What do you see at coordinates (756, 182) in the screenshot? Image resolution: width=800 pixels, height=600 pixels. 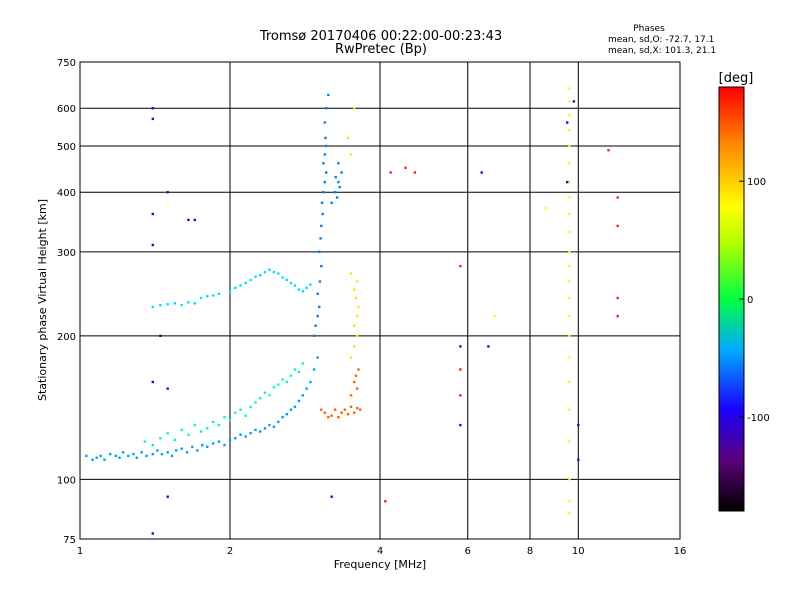 I see `colorbar-tick-label: 100` at bounding box center [756, 182].